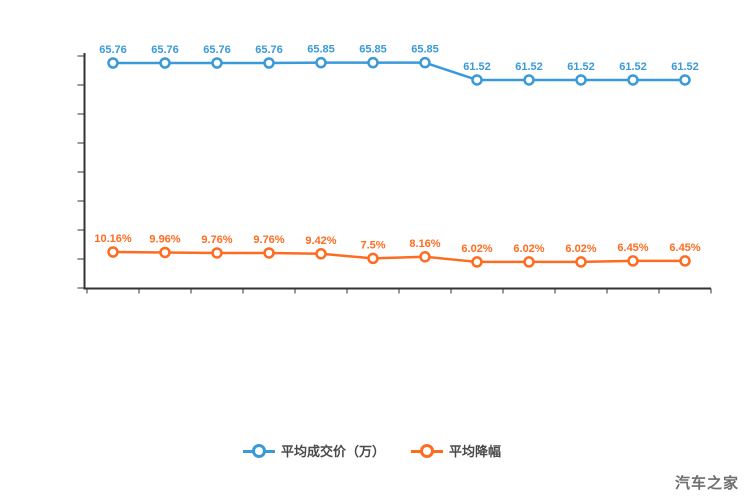  What do you see at coordinates (398, 257) in the screenshot?
I see `series-line-orange` at bounding box center [398, 257].